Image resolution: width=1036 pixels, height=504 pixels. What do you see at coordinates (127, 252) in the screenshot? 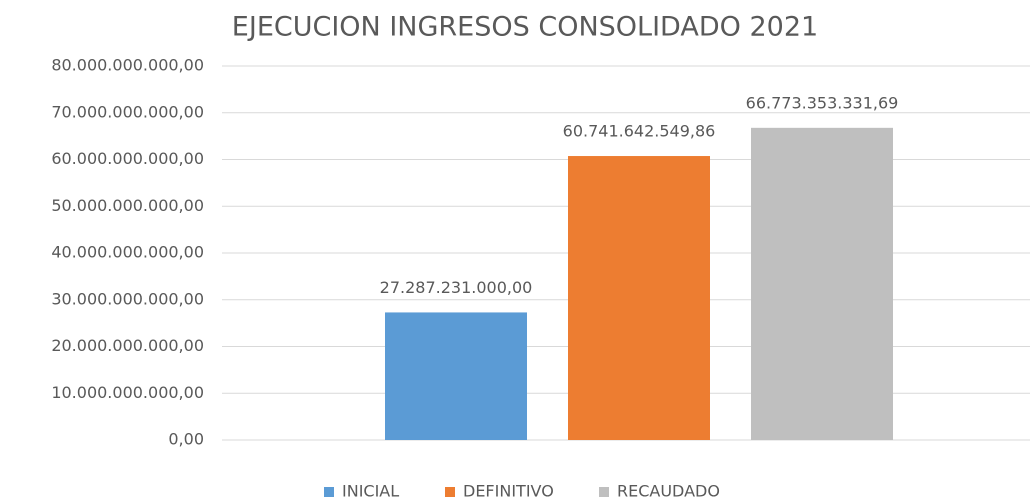
I see `y-tick-label: 40.000.000.000,00` at bounding box center [127, 252].